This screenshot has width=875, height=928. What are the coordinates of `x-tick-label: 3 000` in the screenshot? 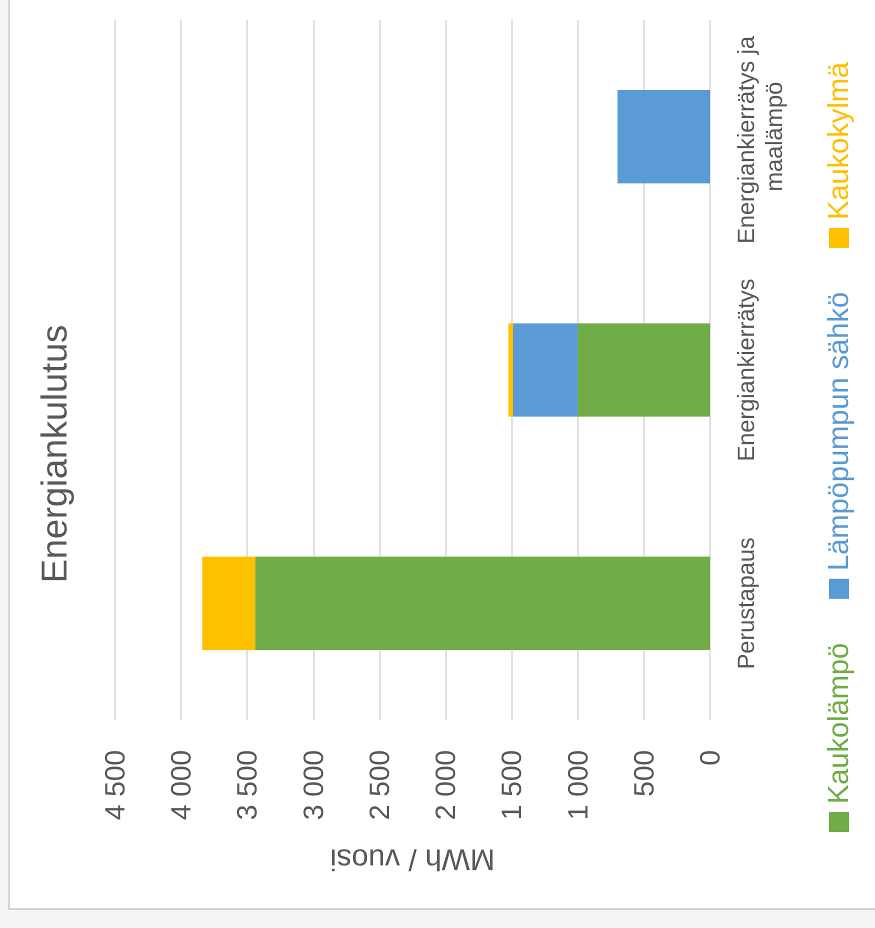 It's located at (313, 785).